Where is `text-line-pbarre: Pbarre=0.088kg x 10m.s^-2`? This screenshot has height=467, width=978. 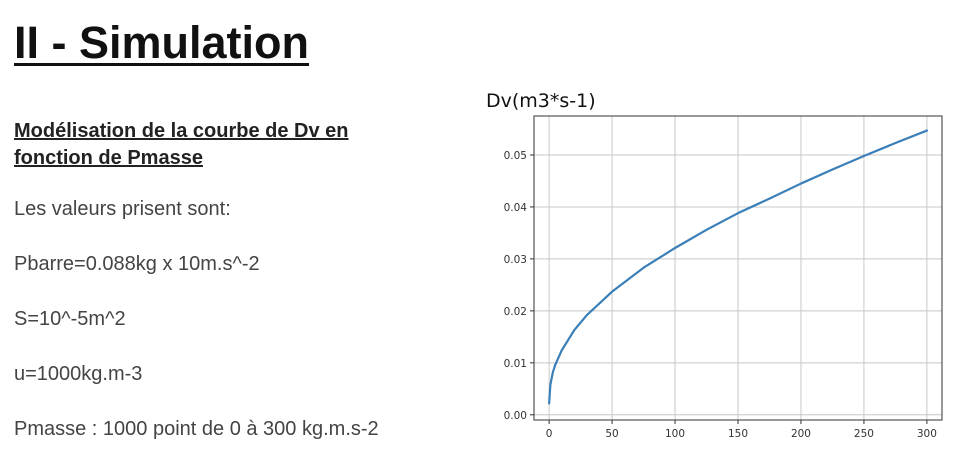 text-line-pbarre: Pbarre=0.088kg x 10m.s^-2 is located at coordinates (137, 264).